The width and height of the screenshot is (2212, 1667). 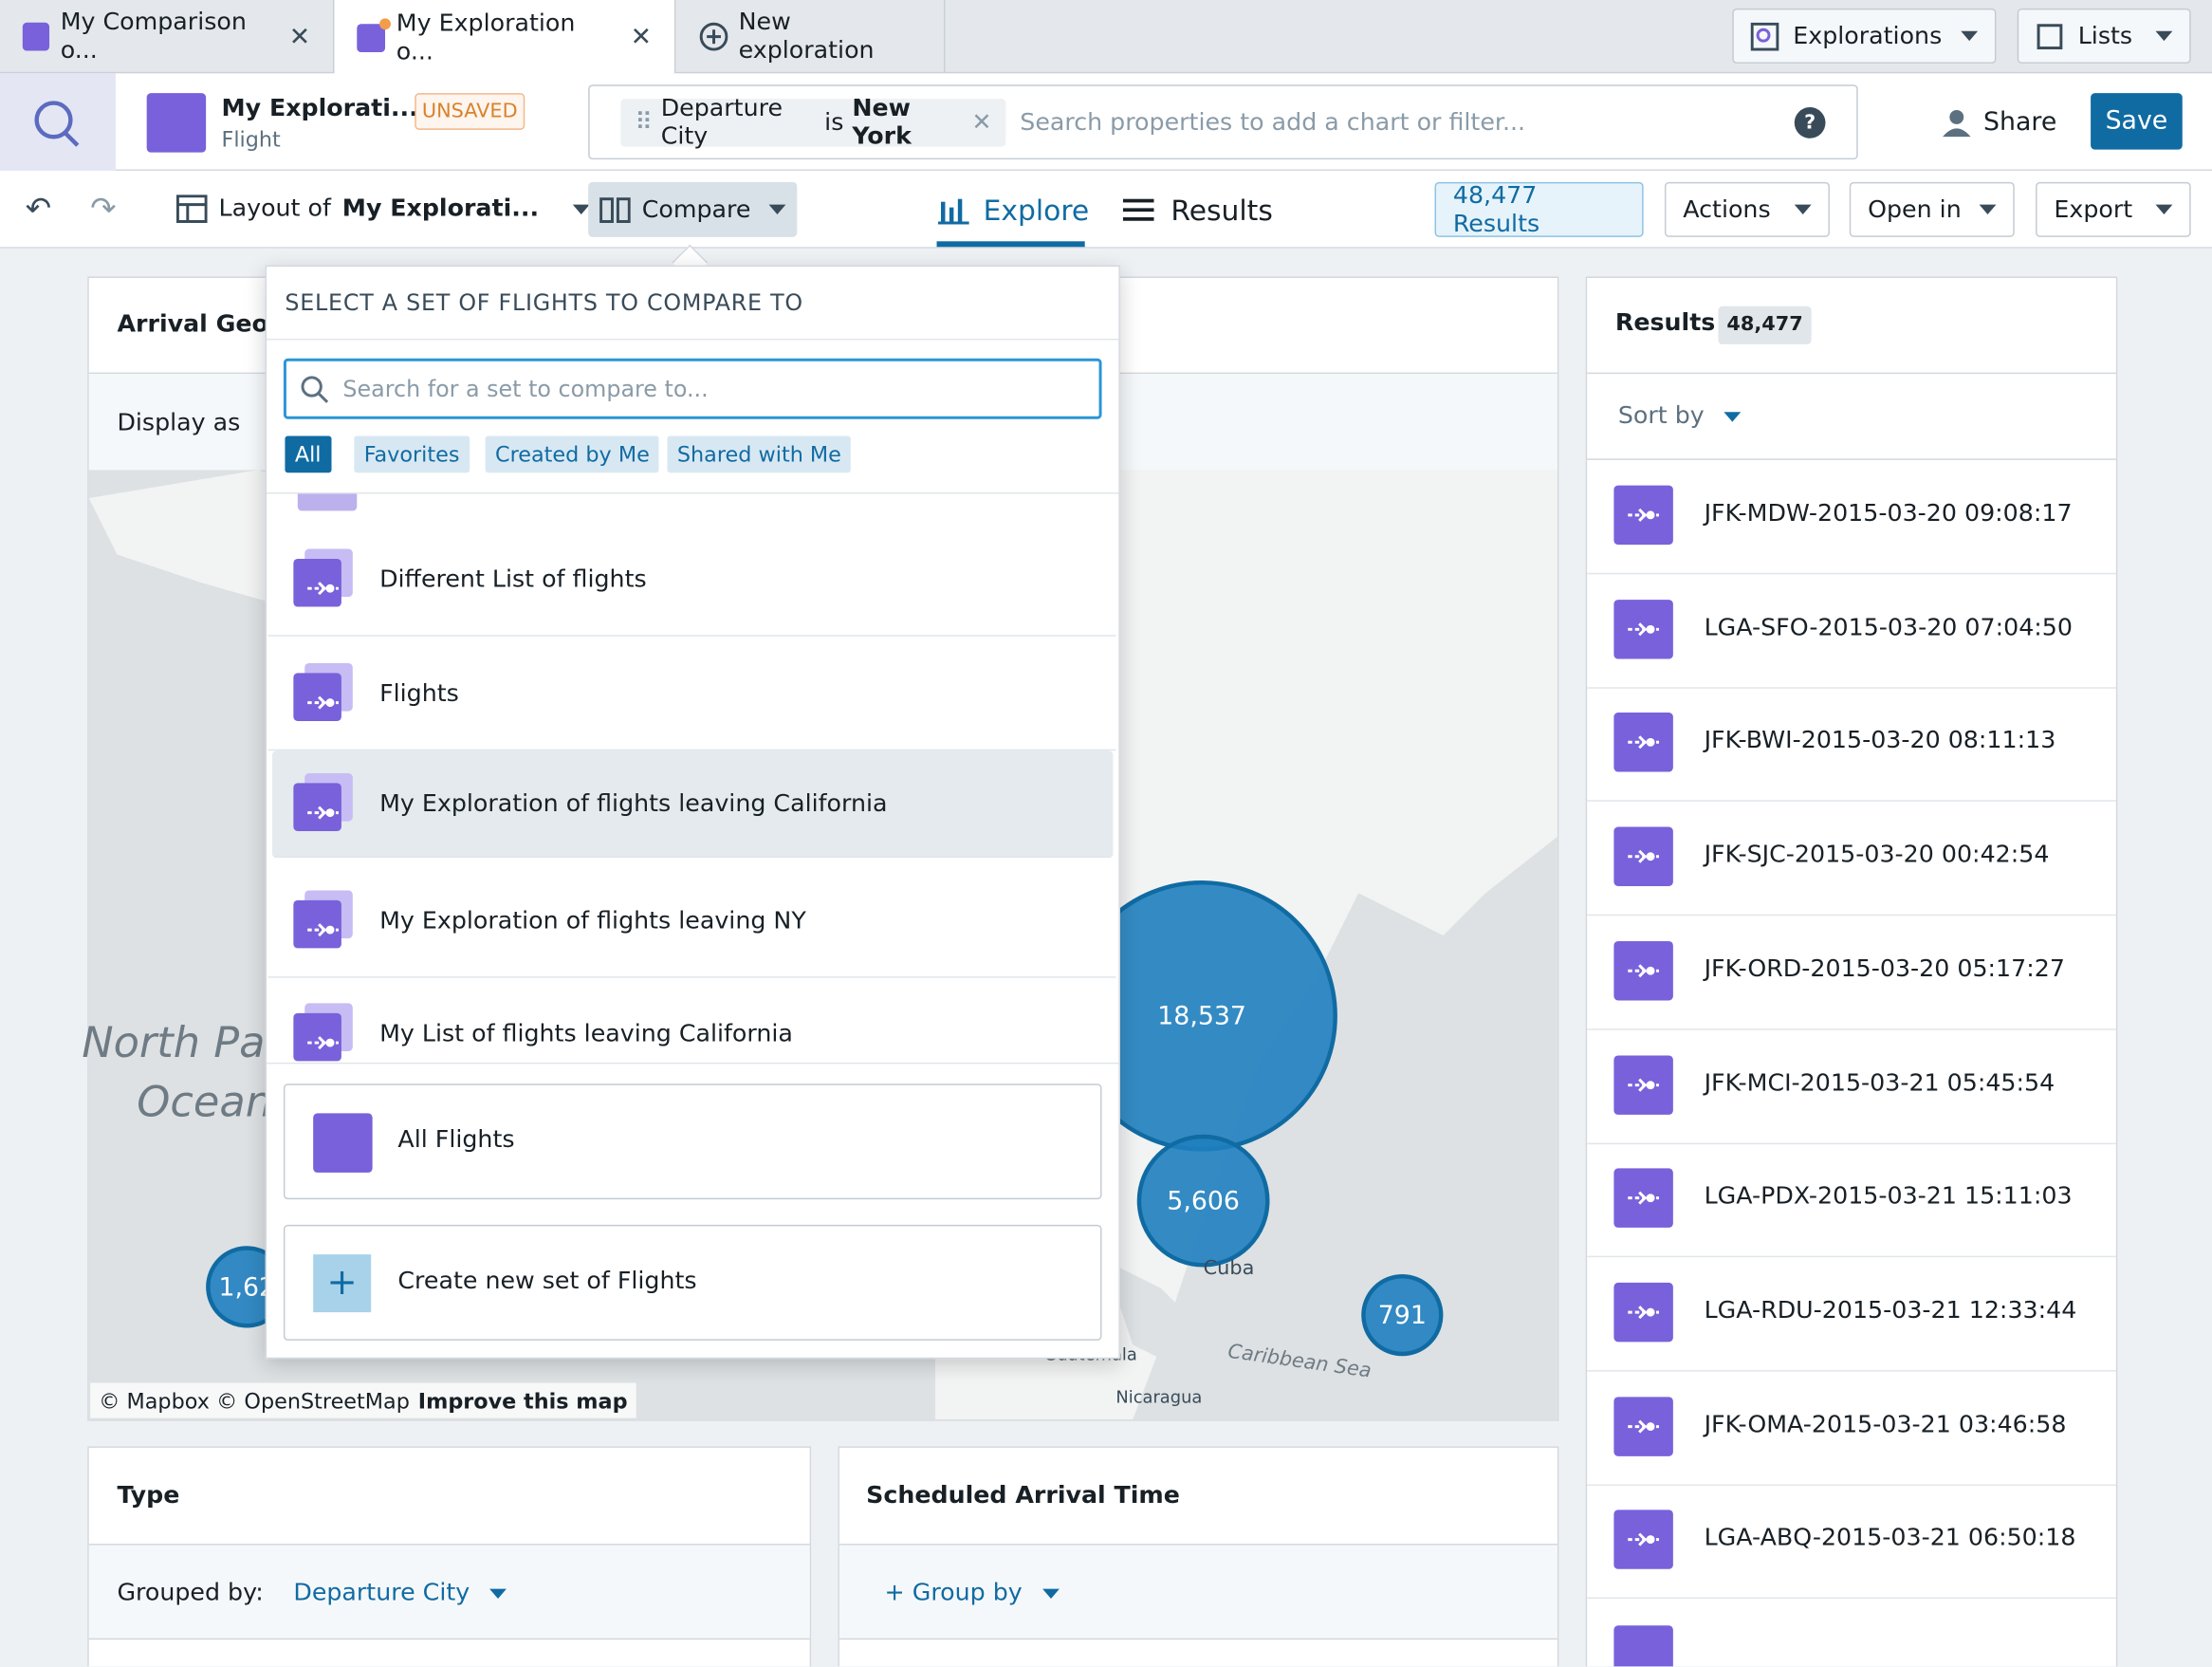 I want to click on ocean-label: Ocean, so click(x=204, y=1103).